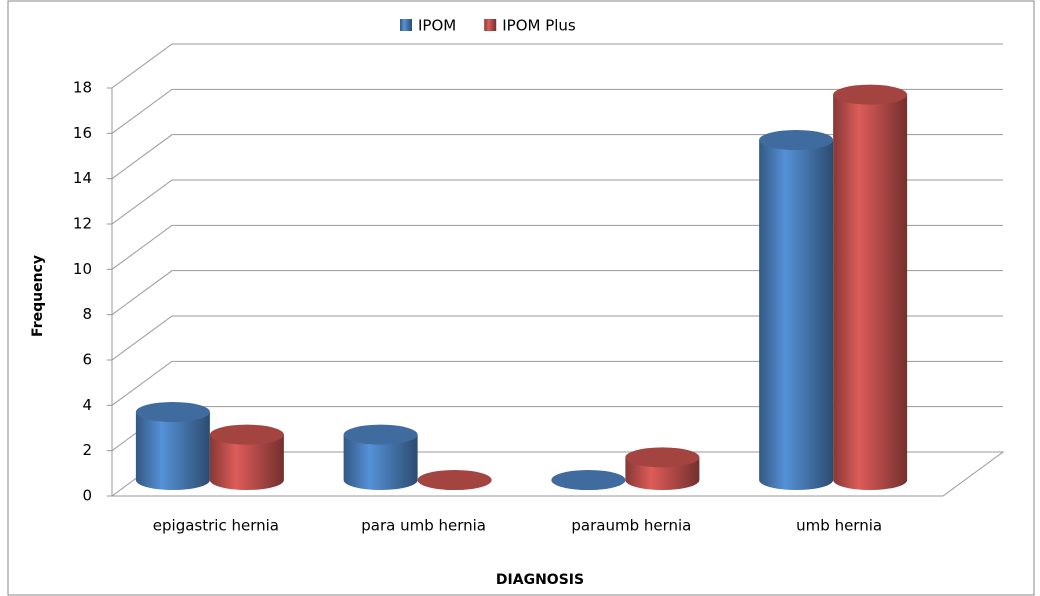  I want to click on x-tick-label: epigastric hernia, so click(216, 526).